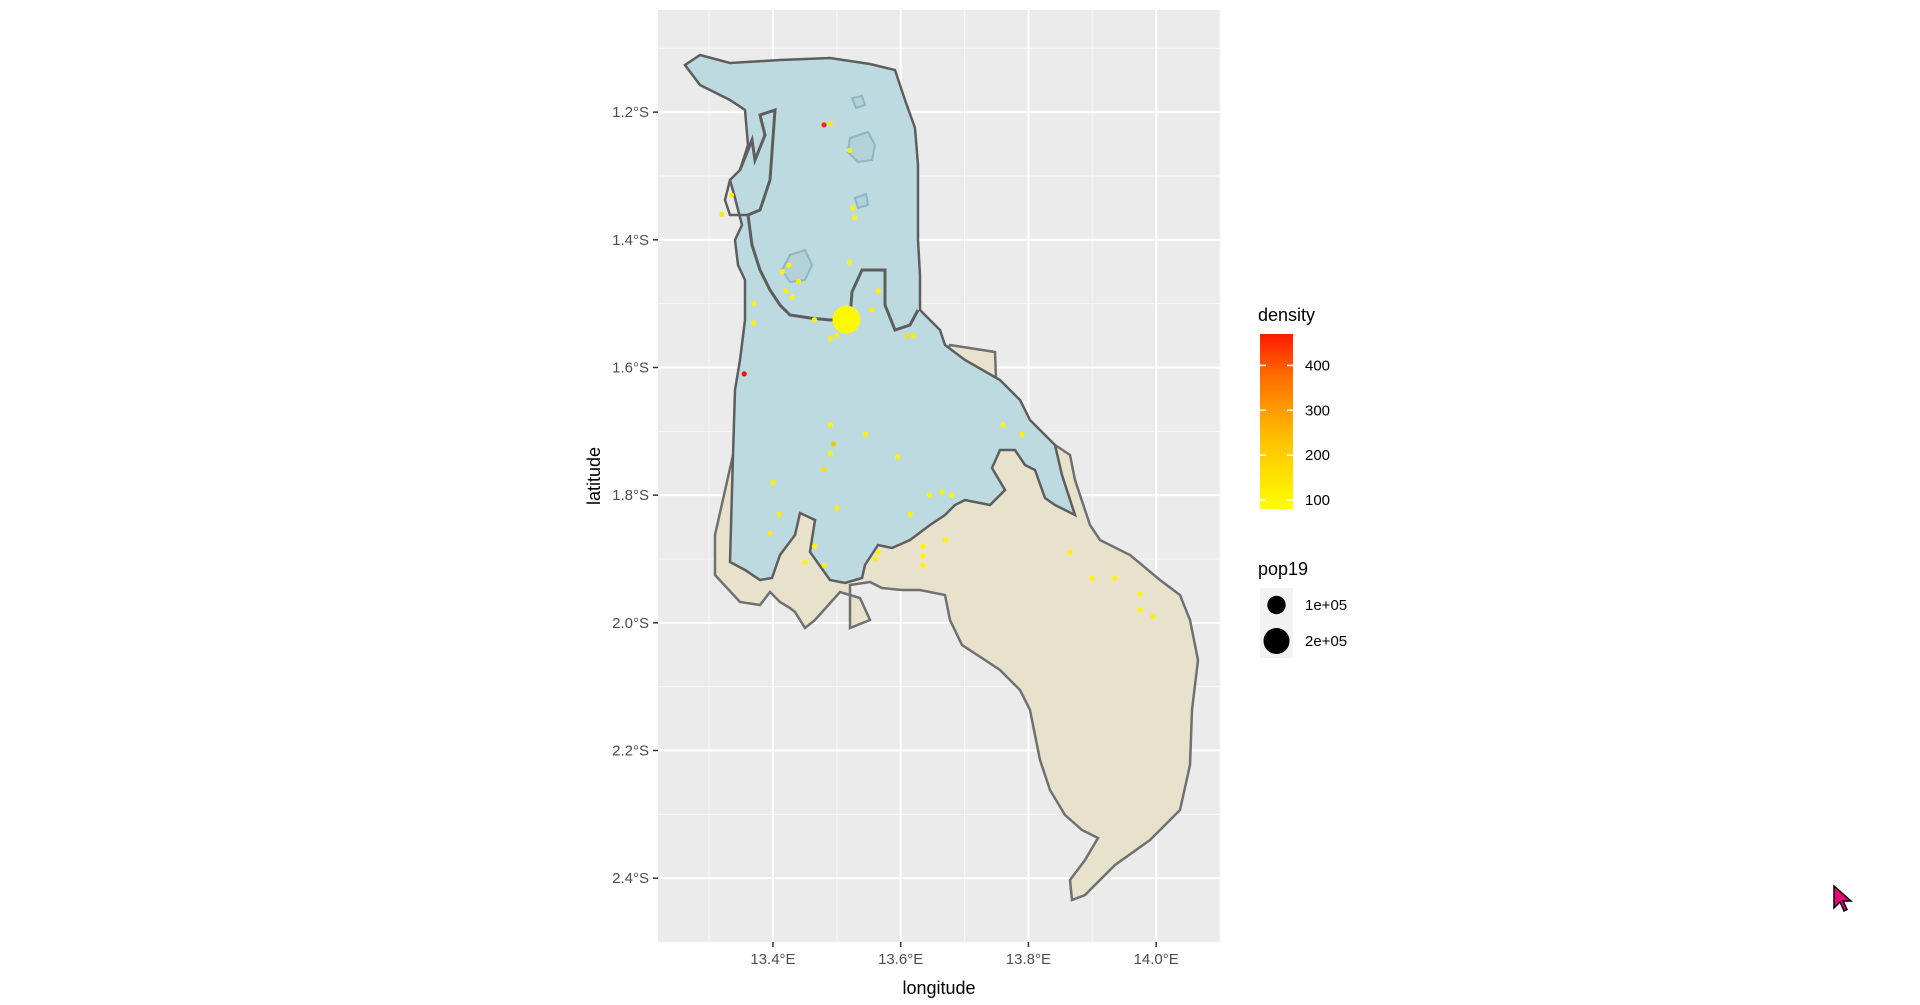 The height and width of the screenshot is (1005, 1920). I want to click on mouse-cursor-icon, so click(1843, 898).